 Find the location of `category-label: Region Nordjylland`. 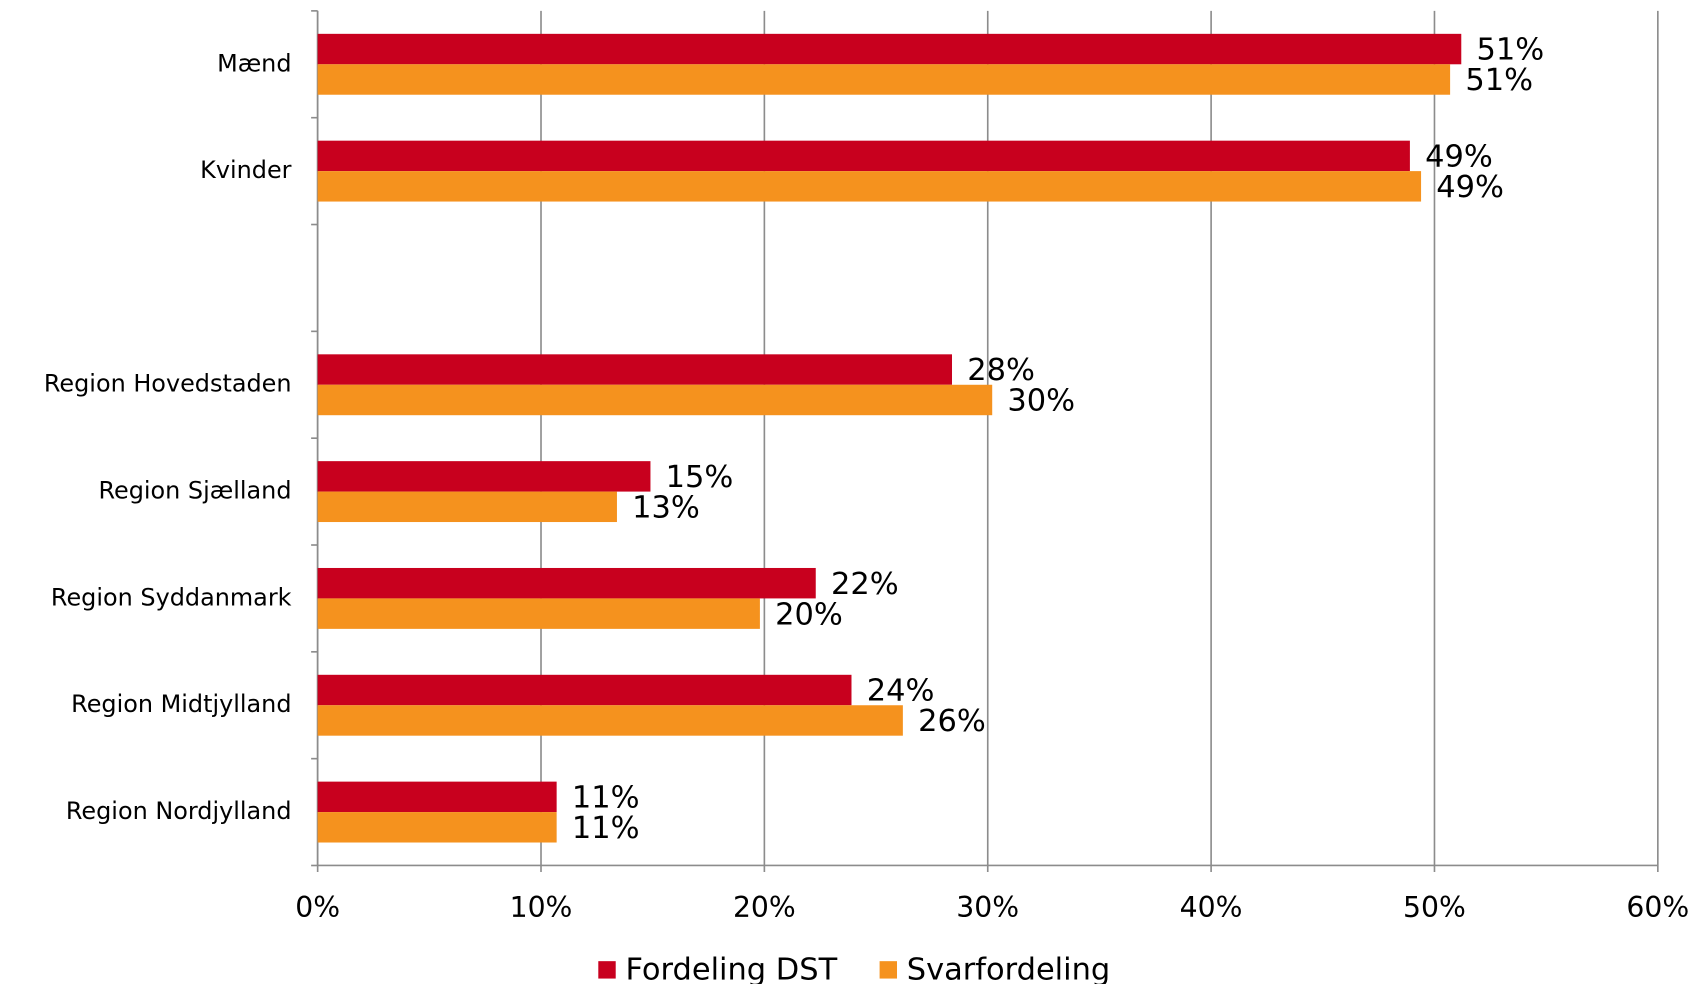

category-label: Region Nordjylland is located at coordinates (179, 811).